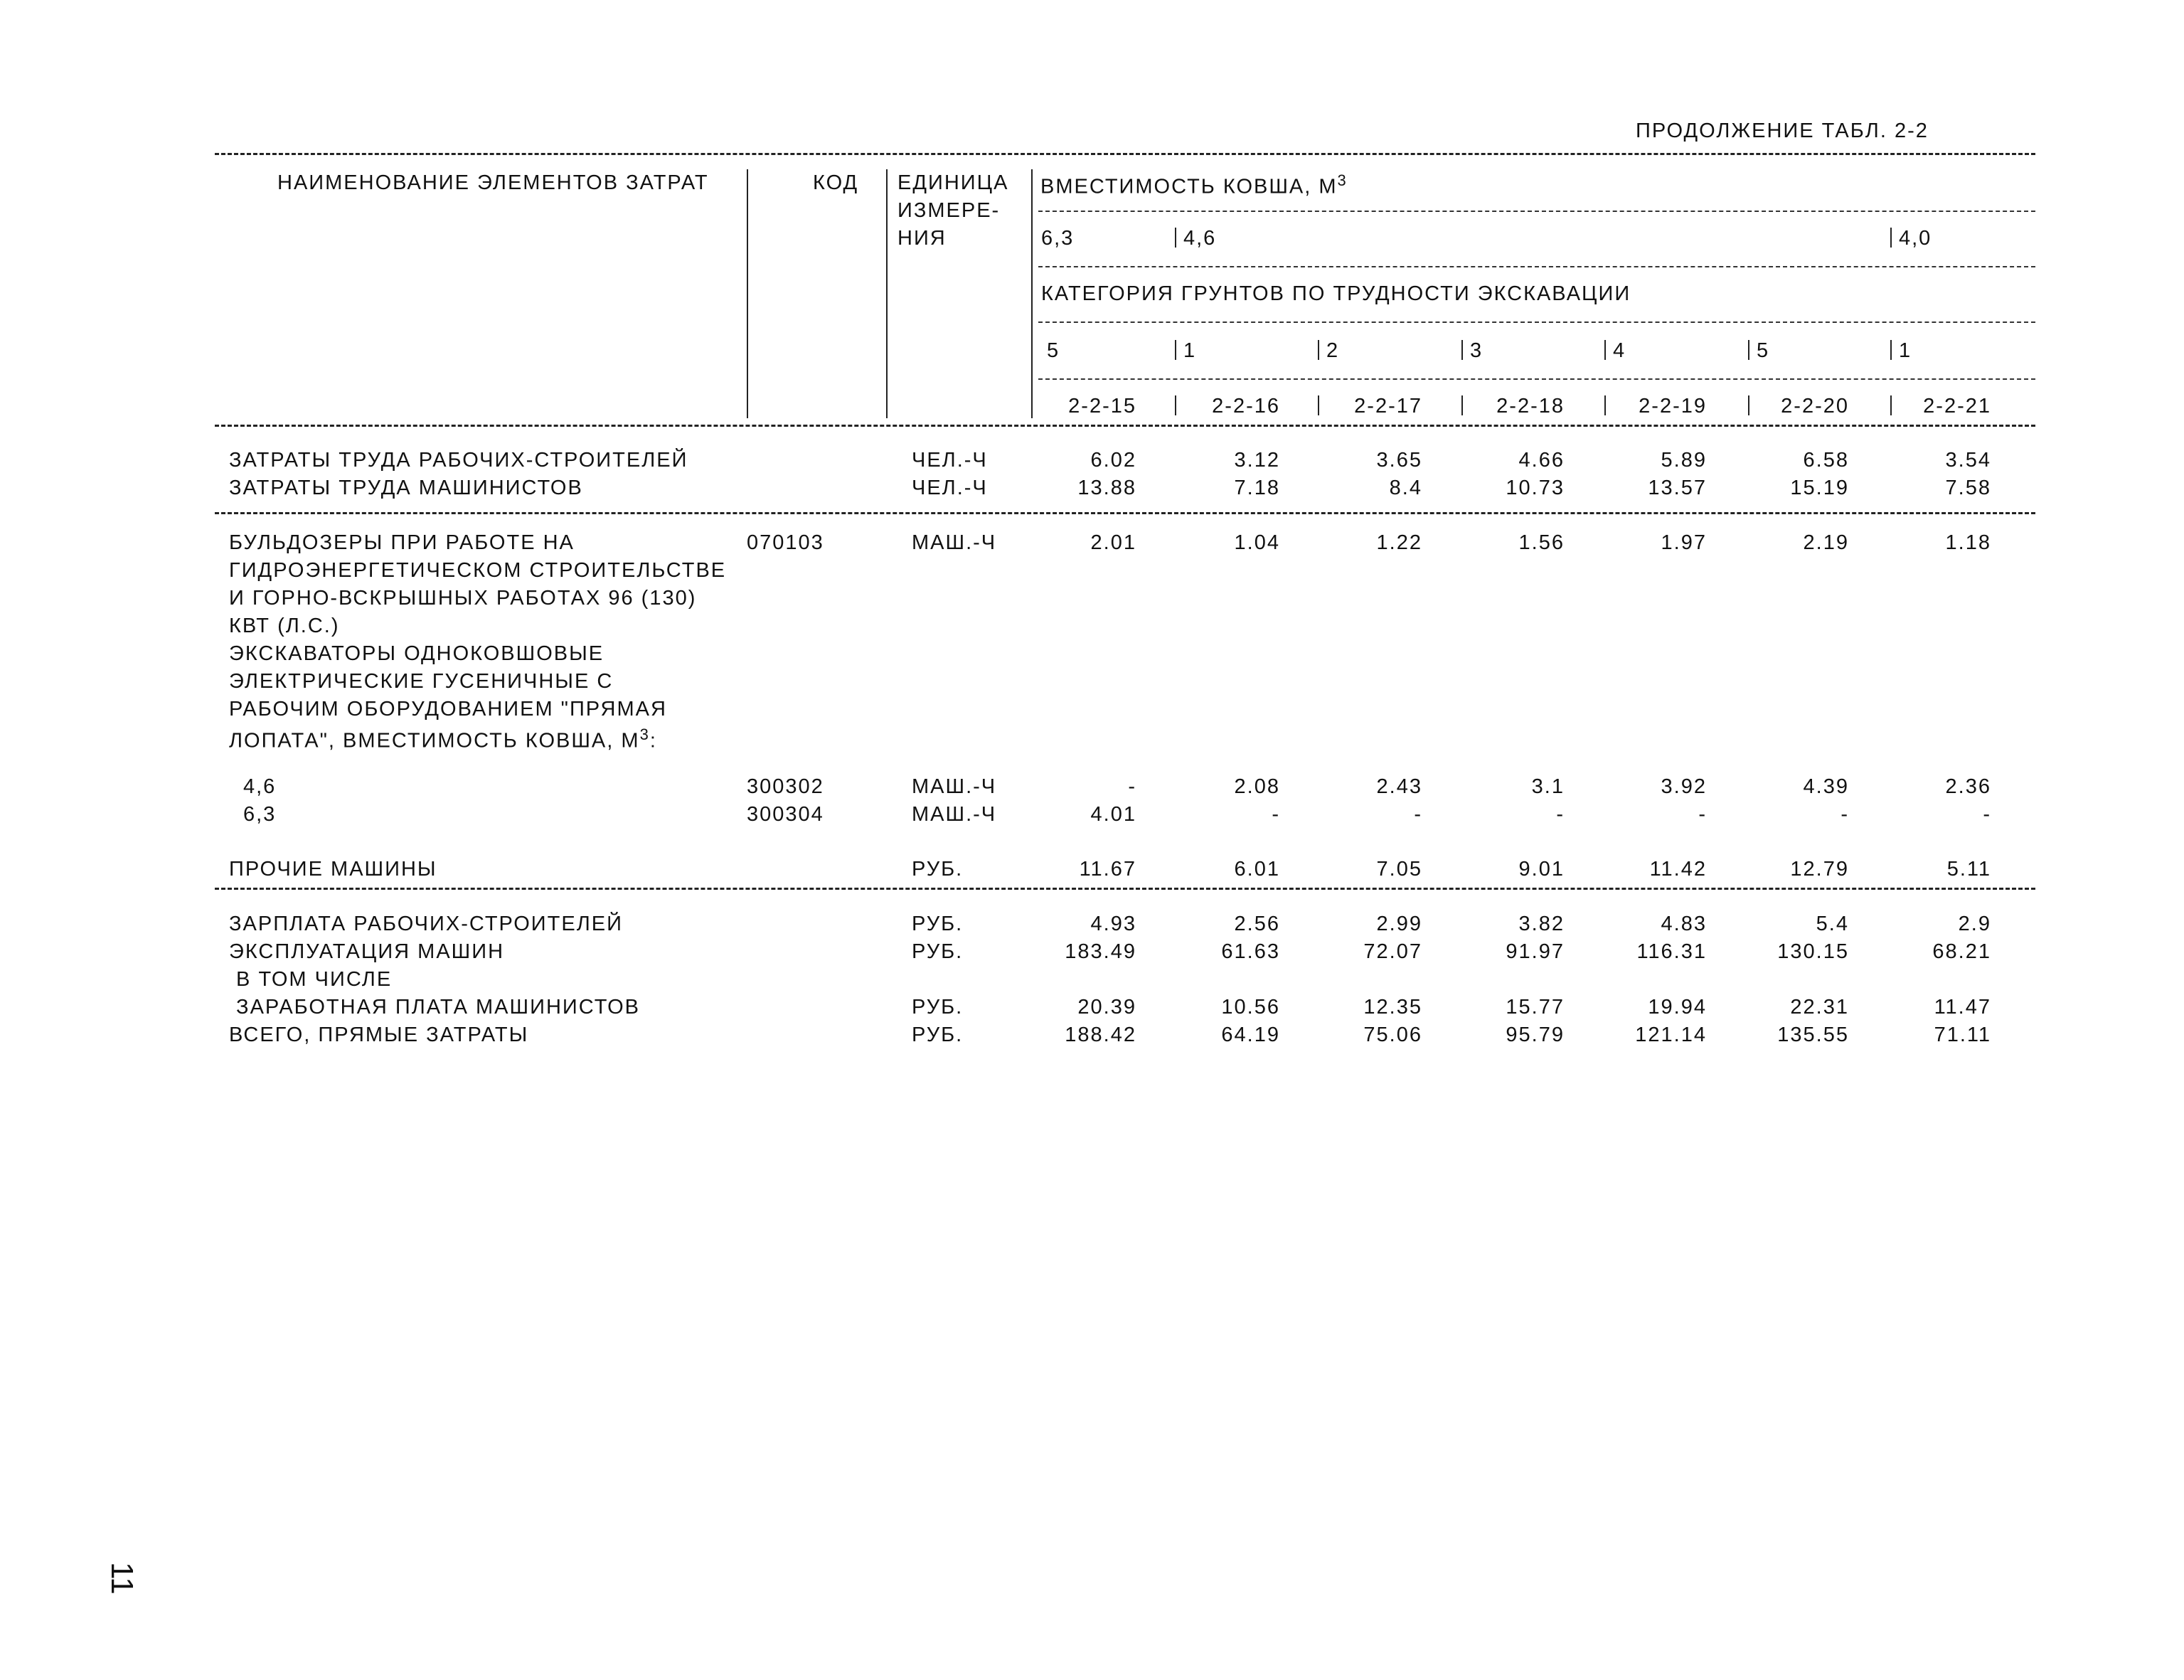 The image size is (2184, 1680). Describe the element at coordinates (1257, 786) in the screenshot. I see `excavator-value: 2.08` at that location.